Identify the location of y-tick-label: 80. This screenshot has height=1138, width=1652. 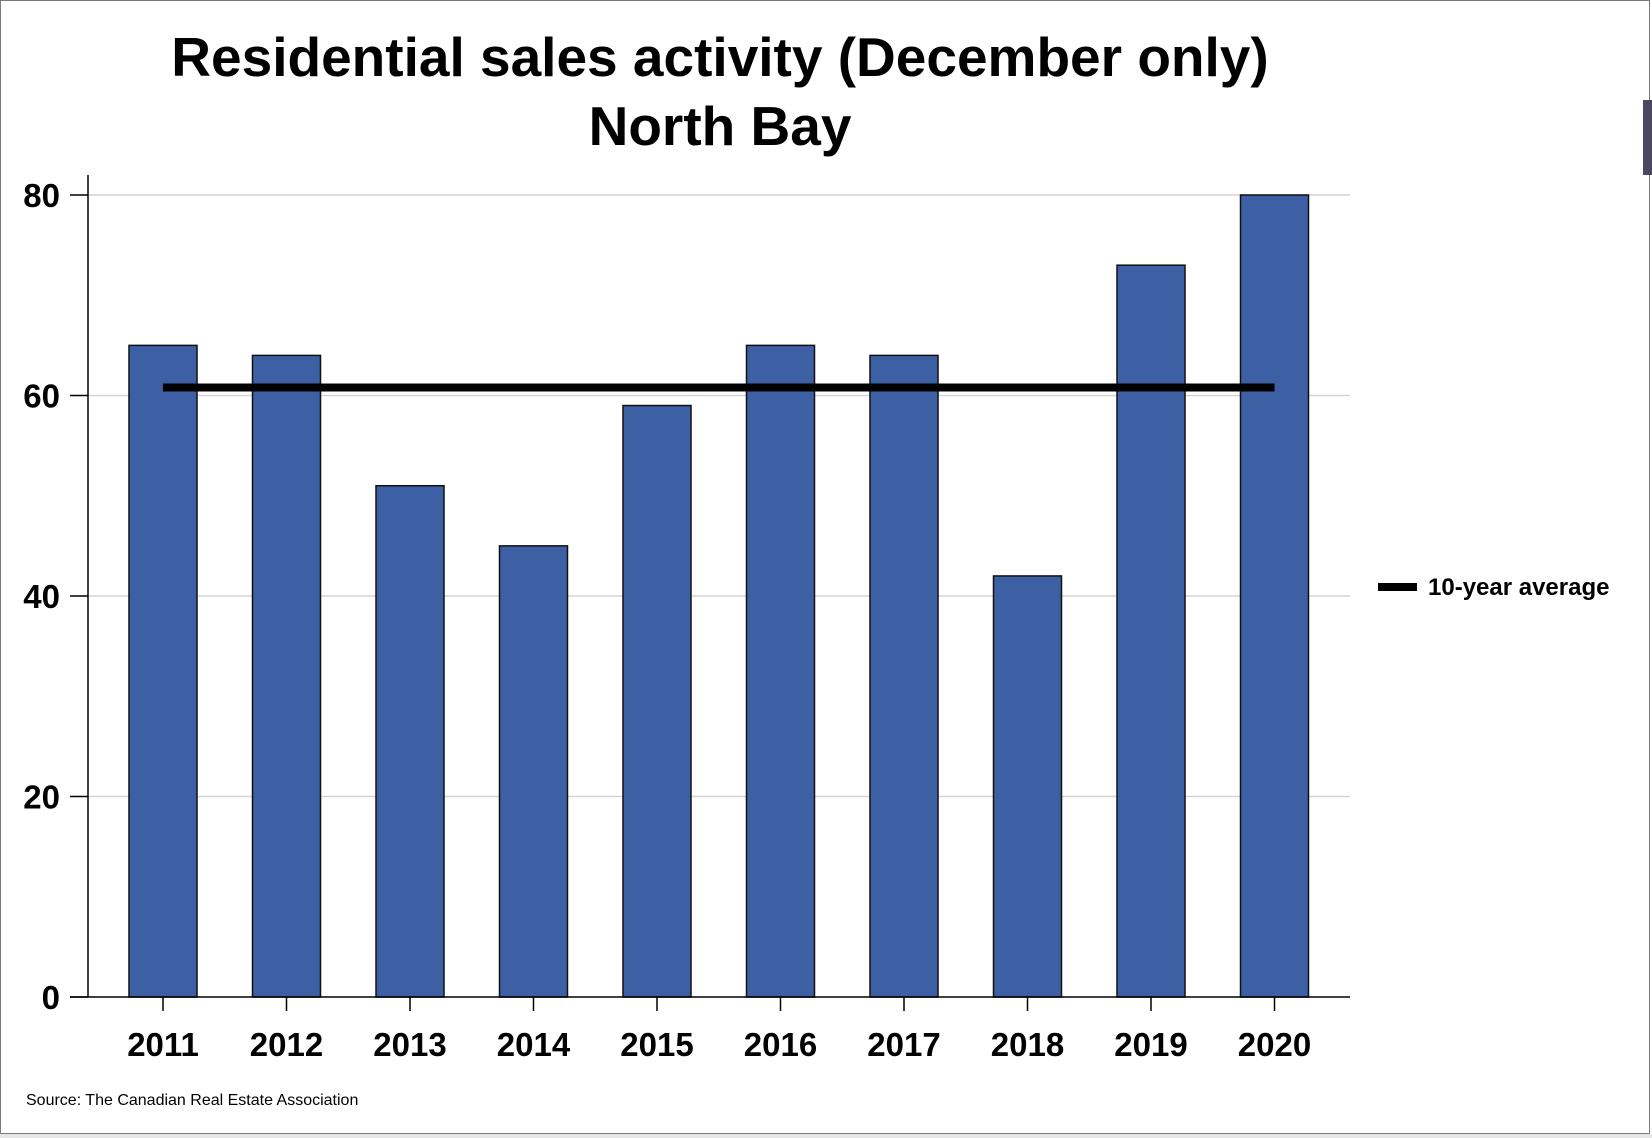
(41, 195).